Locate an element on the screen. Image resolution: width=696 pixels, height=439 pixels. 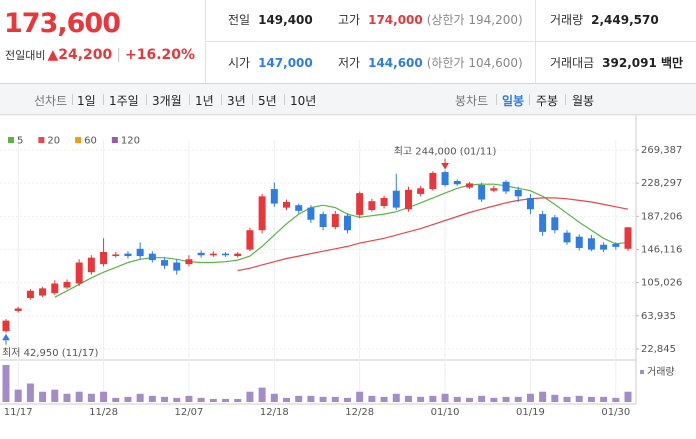
legend-label: 5 is located at coordinates (20, 141).